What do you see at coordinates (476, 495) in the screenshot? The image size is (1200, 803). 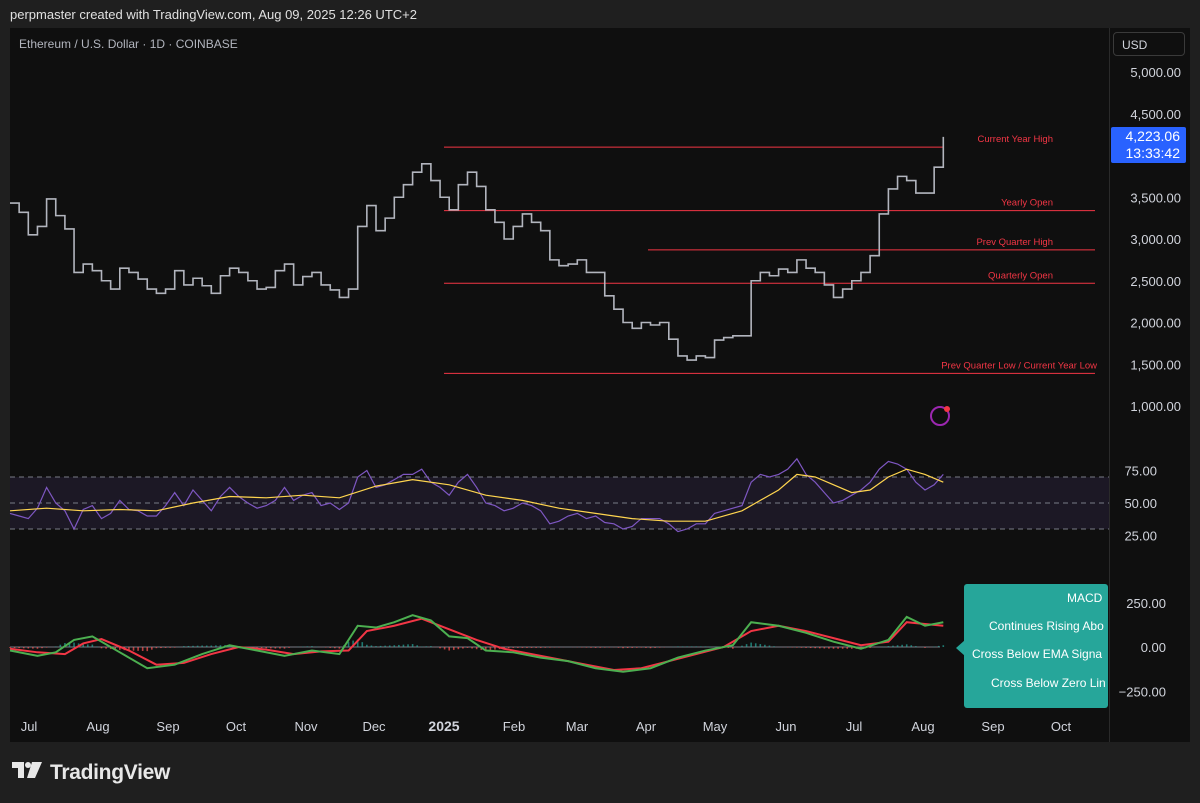 I see `rsi-ma-line` at bounding box center [476, 495].